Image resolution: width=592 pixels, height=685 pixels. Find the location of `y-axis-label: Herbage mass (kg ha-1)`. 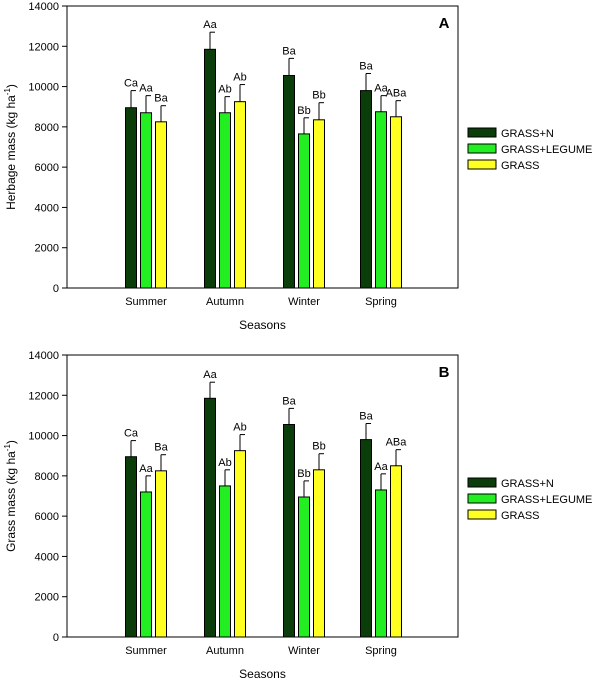

y-axis-label: Herbage mass (kg ha-1) is located at coordinates (10, 147).